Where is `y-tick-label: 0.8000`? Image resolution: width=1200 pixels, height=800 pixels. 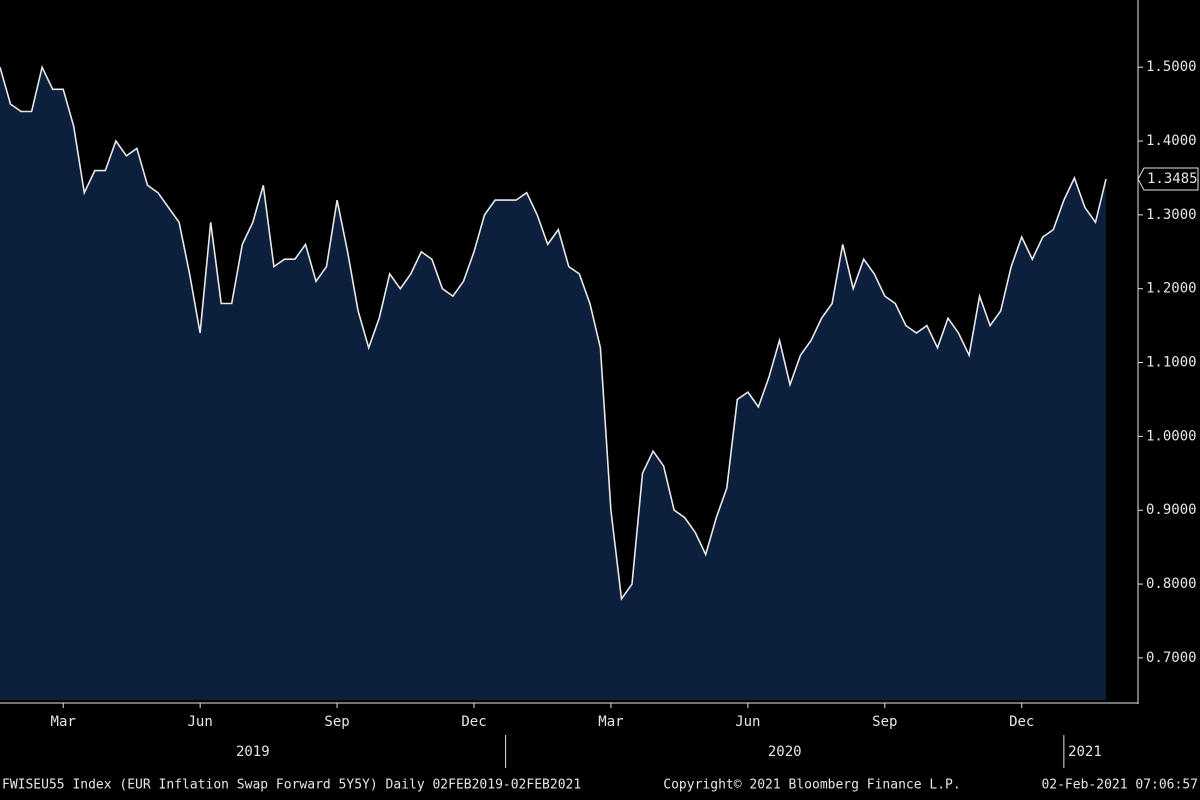
y-tick-label: 0.8000 is located at coordinates (1171, 584).